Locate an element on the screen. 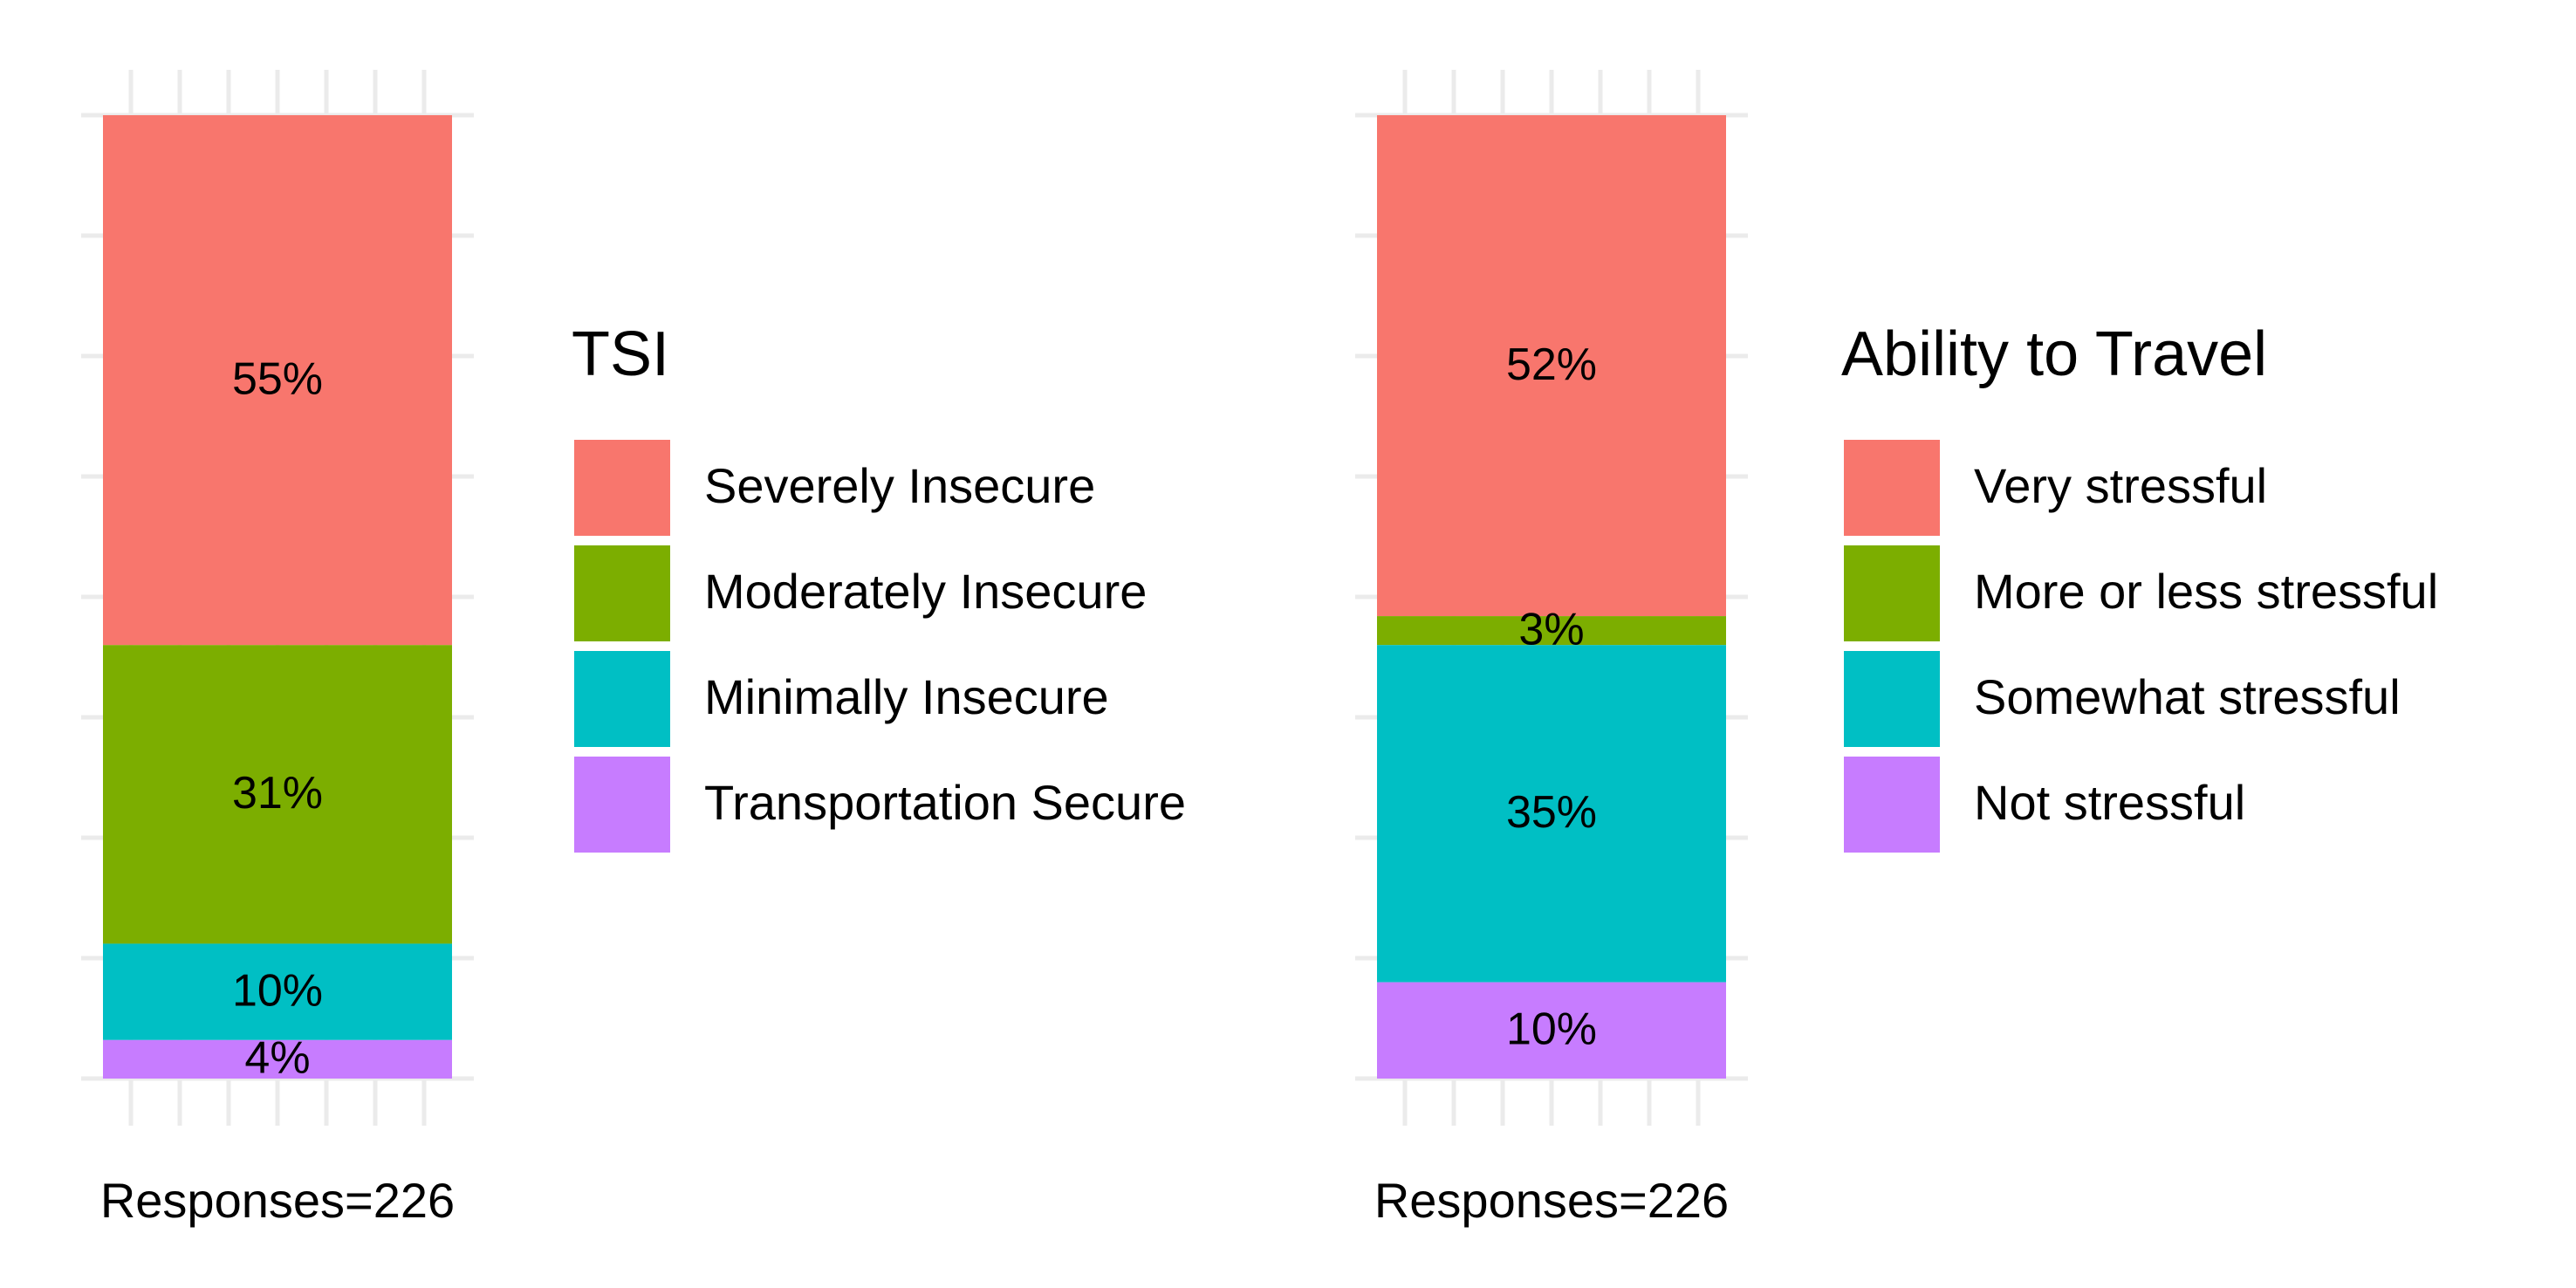  legend-label-1: Severely Insecure is located at coordinates (900, 485).